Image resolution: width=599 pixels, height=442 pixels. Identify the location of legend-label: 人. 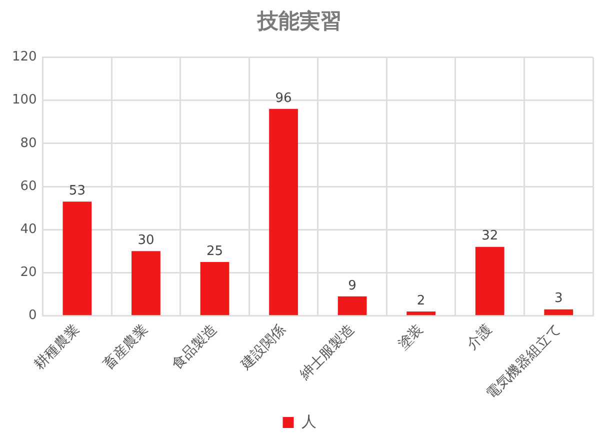
(308, 421).